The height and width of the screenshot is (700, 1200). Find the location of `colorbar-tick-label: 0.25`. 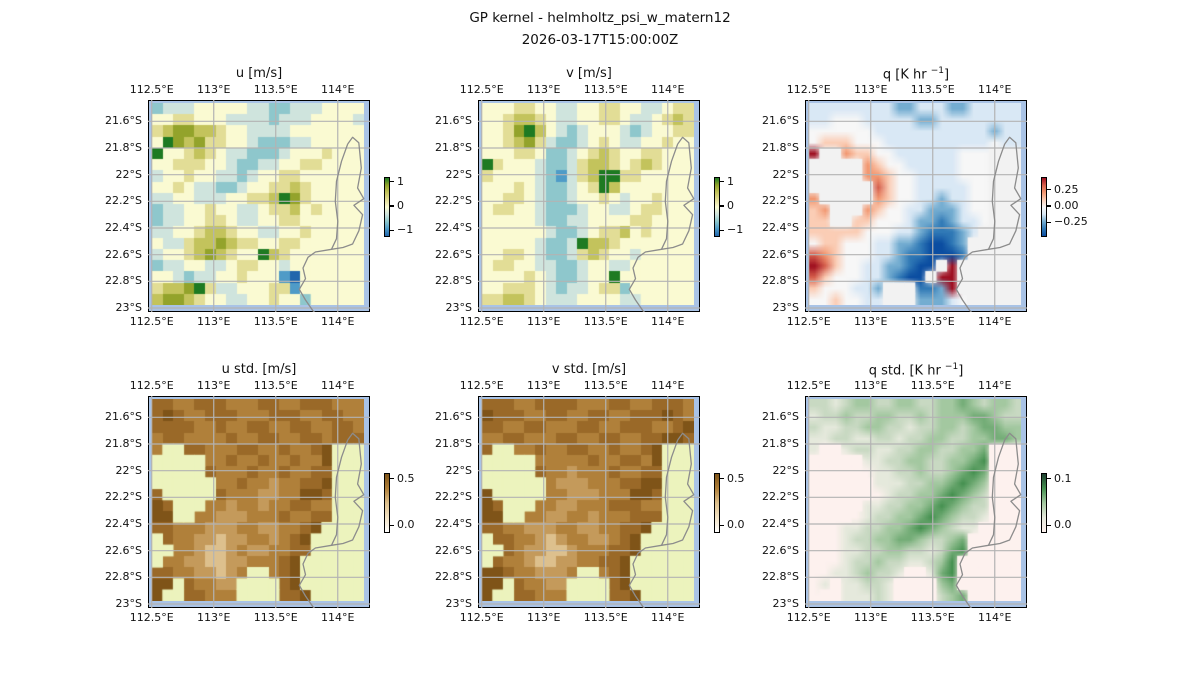

colorbar-tick-label: 0.25 is located at coordinates (1066, 189).